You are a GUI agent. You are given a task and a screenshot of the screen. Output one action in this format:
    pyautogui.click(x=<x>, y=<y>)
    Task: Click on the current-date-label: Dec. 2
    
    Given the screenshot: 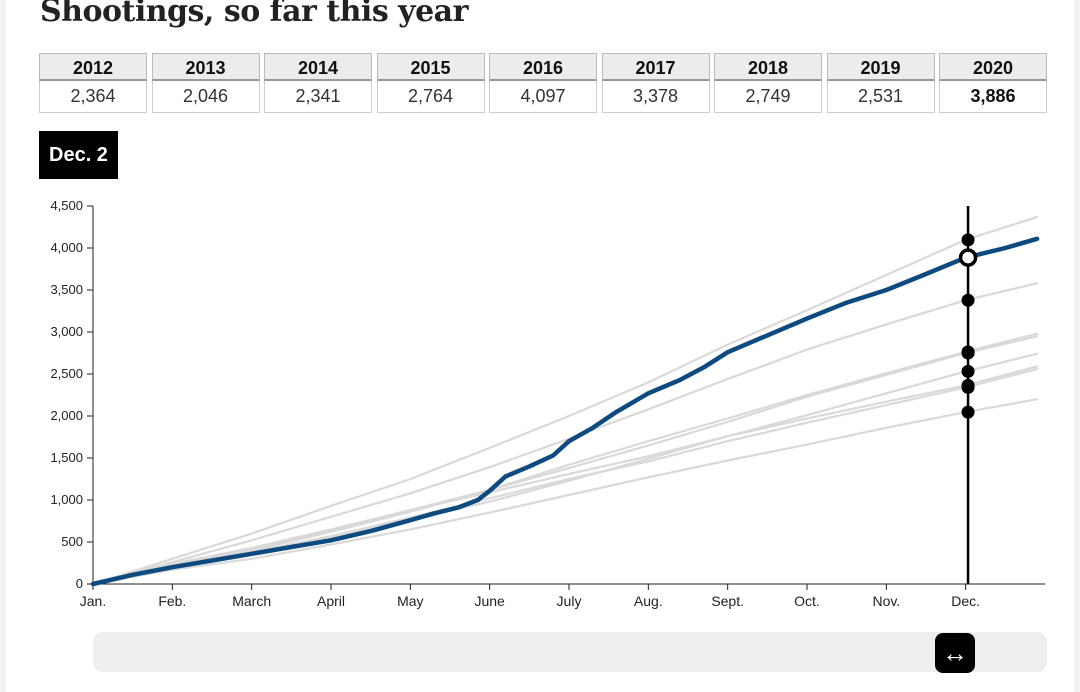 What is the action you would take?
    pyautogui.click(x=78, y=155)
    